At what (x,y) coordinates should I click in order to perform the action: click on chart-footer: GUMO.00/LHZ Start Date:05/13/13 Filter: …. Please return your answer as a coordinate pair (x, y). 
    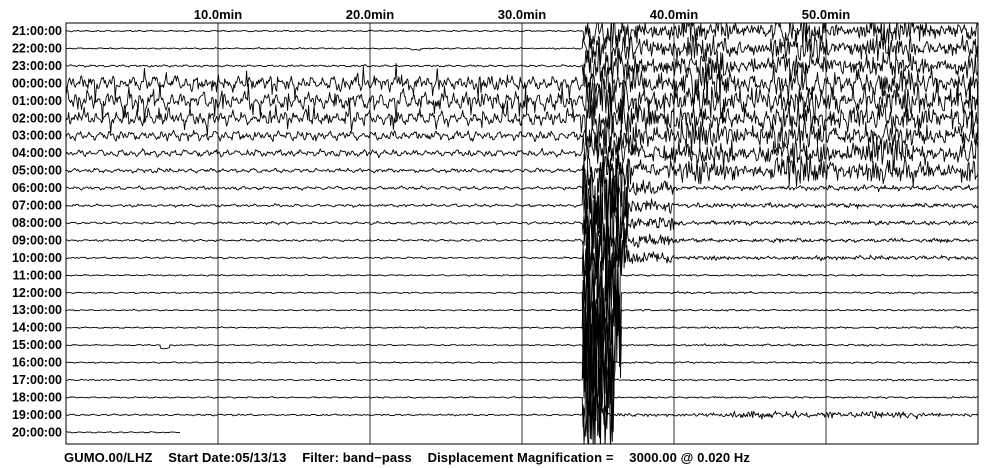
    Looking at the image, I should click on (413, 457).